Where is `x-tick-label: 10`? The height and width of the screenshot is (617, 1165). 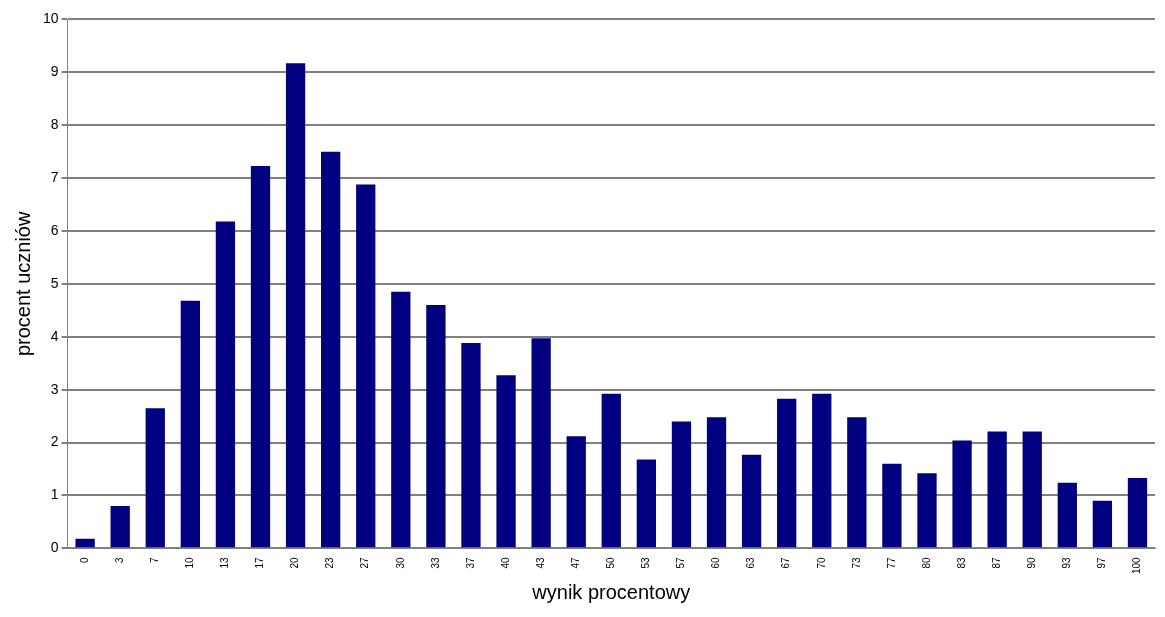
x-tick-label: 10 is located at coordinates (190, 562).